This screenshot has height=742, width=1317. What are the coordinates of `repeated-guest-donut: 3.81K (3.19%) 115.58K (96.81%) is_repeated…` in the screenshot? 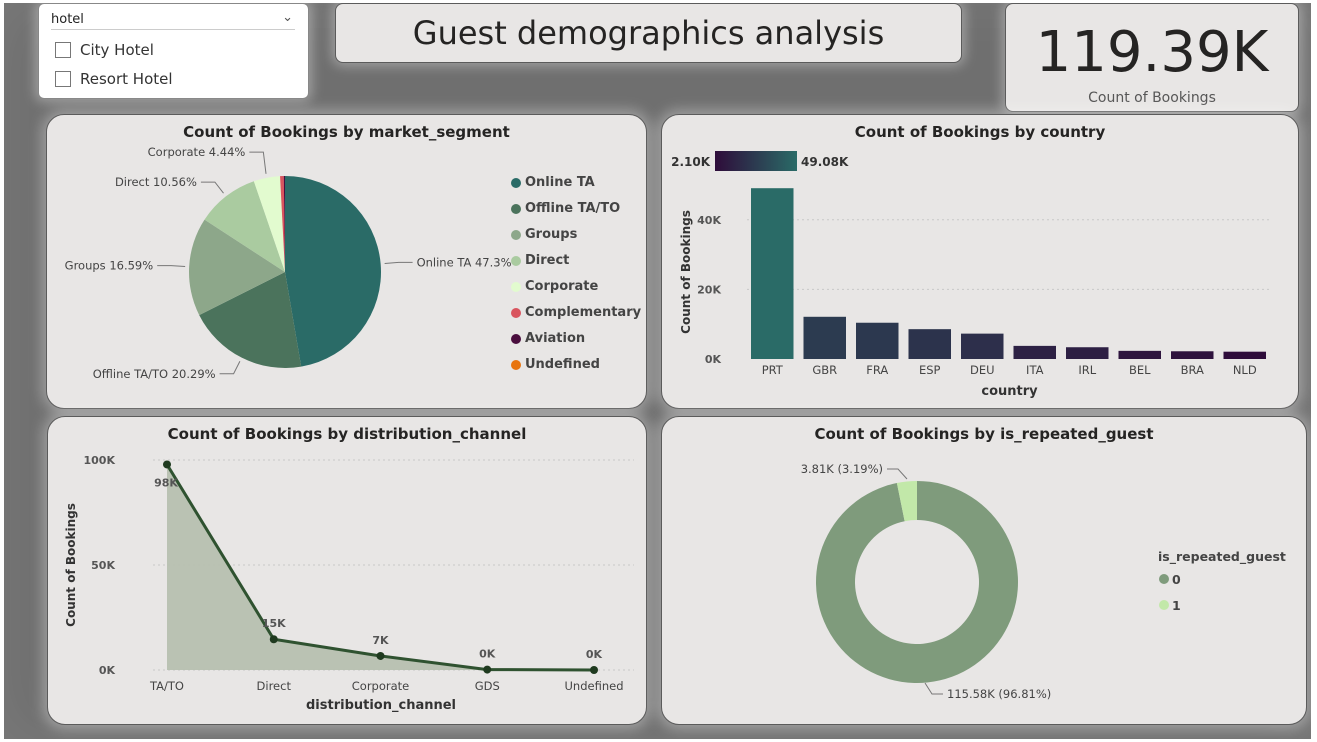 It's located at (1043, 581).